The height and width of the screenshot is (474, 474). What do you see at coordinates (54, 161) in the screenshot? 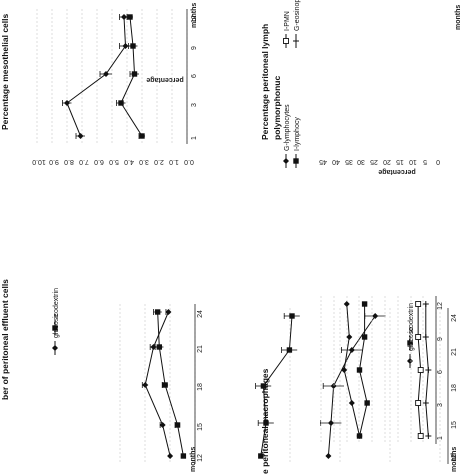
I see `y-tick-label: 9.0` at bounding box center [54, 161].